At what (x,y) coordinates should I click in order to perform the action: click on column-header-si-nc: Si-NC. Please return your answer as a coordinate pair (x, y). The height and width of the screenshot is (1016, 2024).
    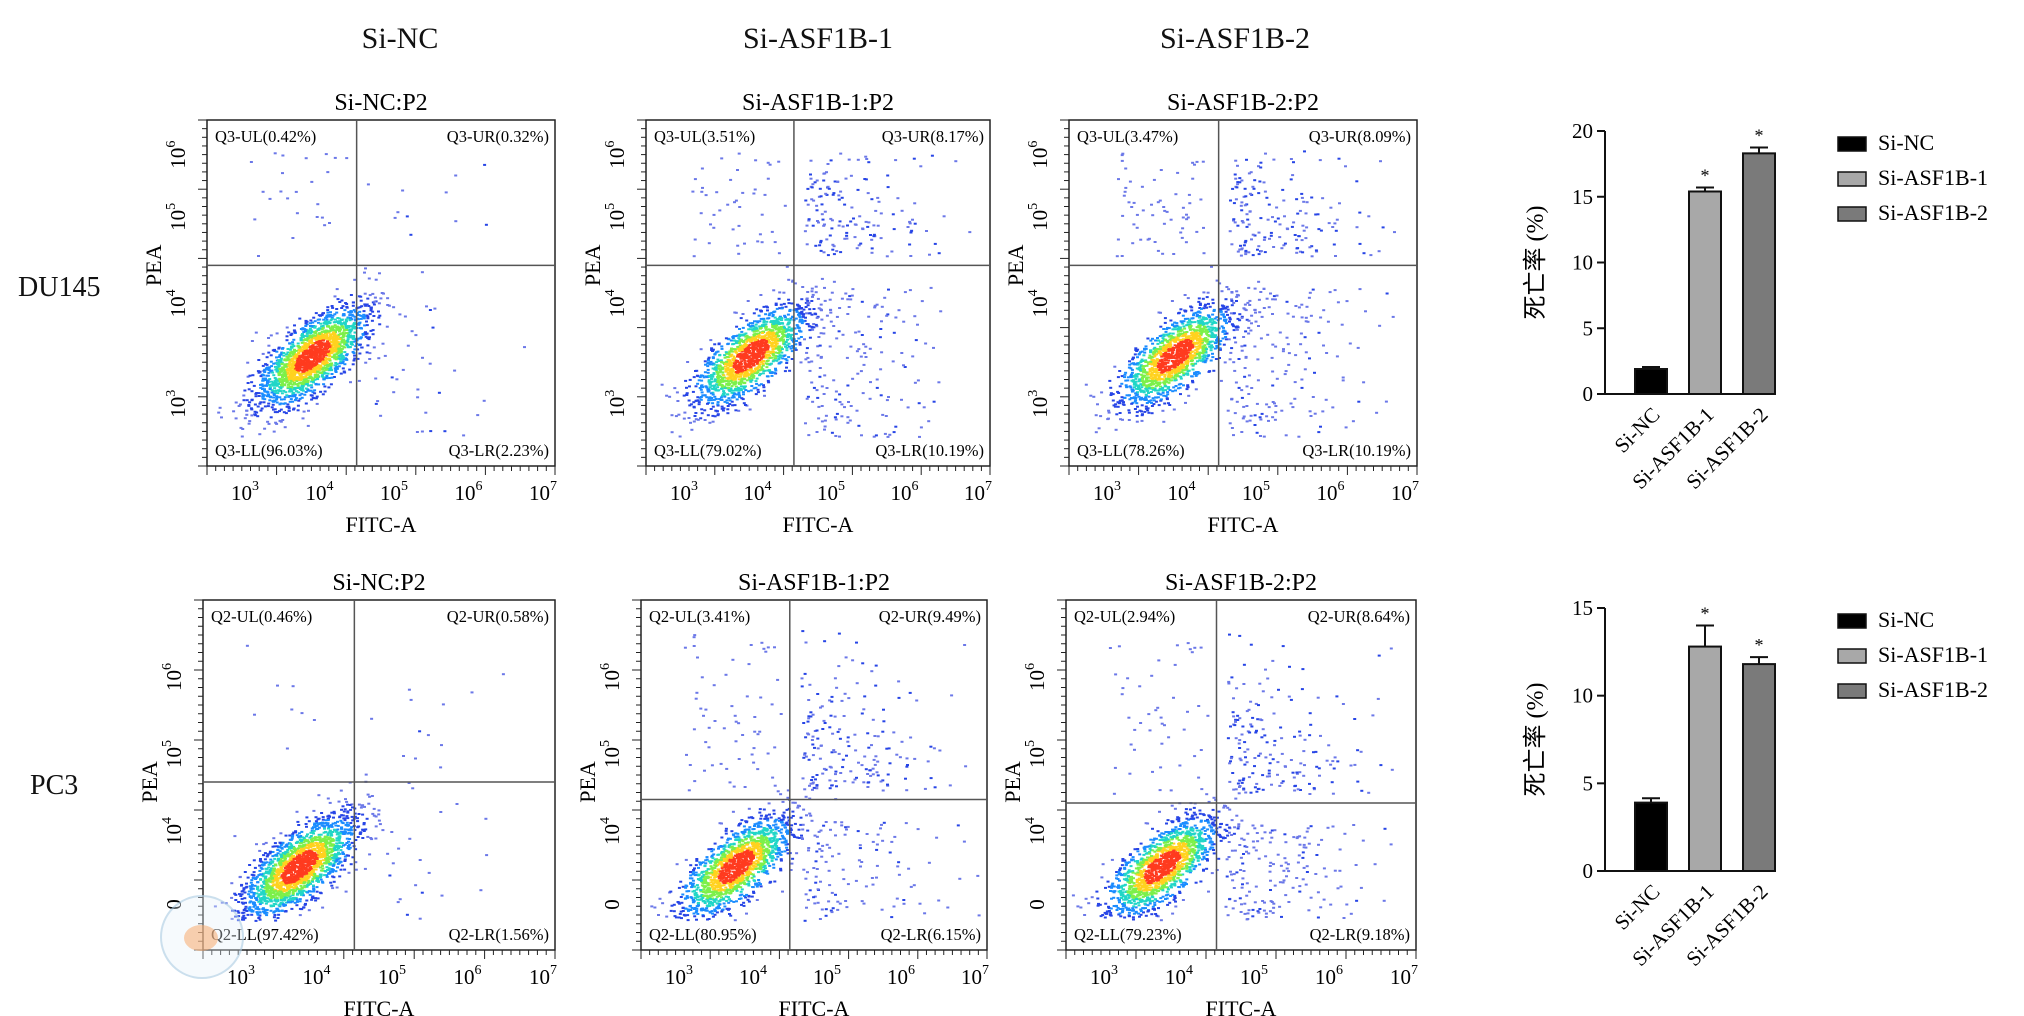
    Looking at the image, I should click on (400, 38).